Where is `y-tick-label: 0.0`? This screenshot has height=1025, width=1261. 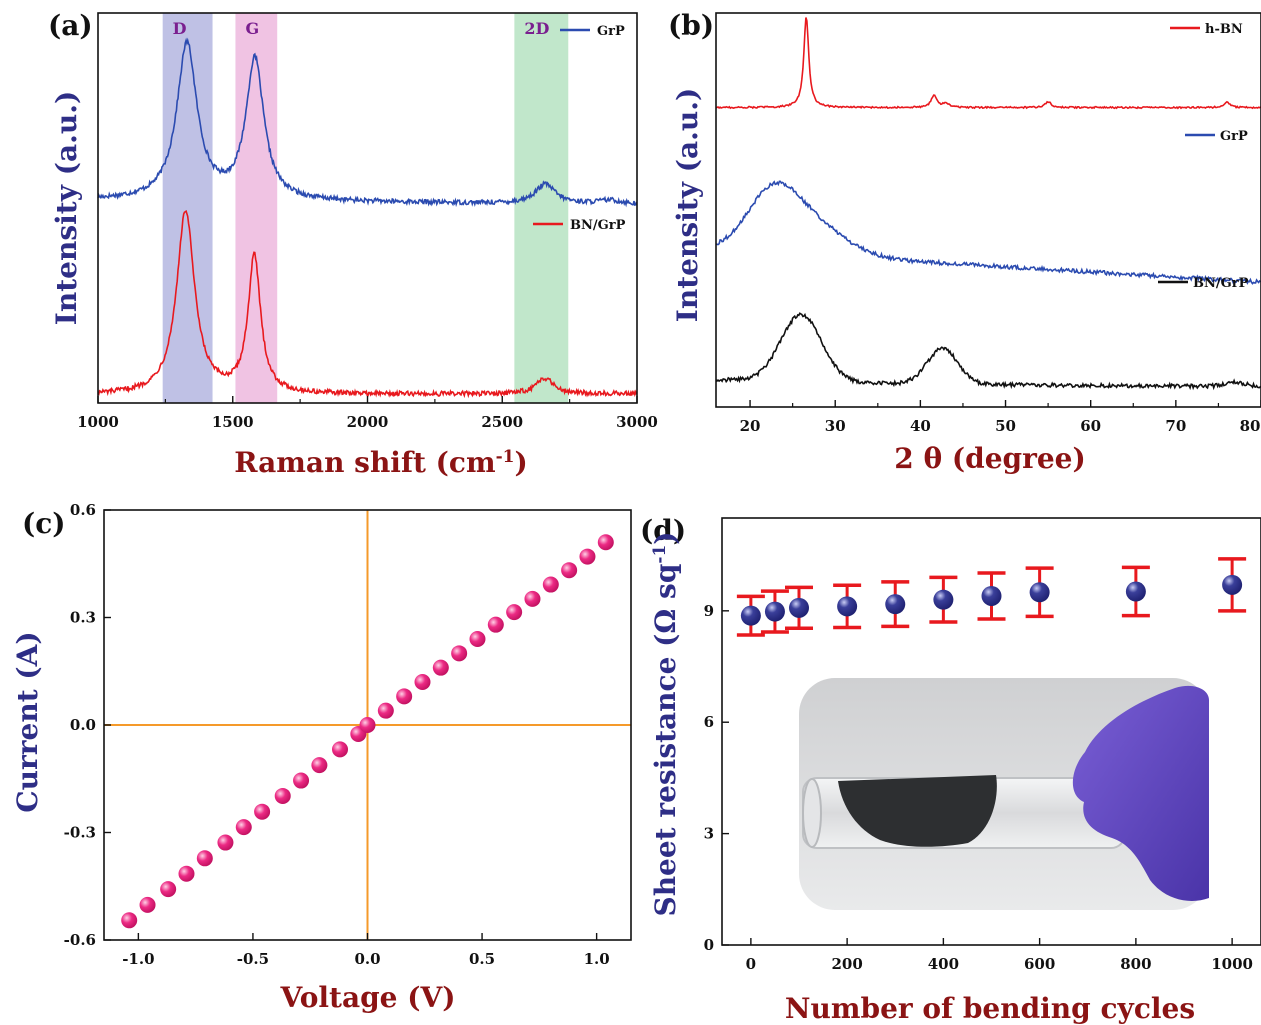
y-tick-label: 0.0 is located at coordinates (83, 725).